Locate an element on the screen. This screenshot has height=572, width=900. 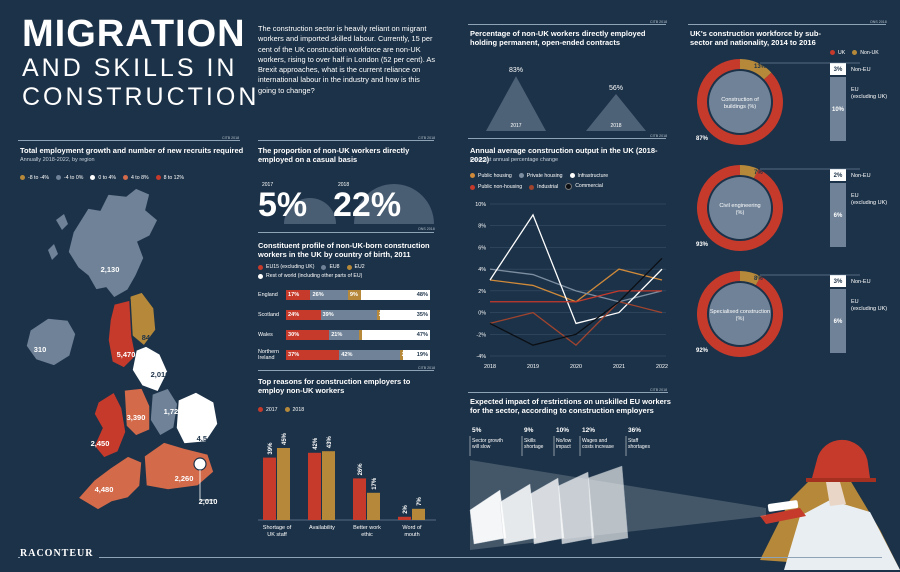
casual-year-2017: 2017 is located at coordinates (268, 185).